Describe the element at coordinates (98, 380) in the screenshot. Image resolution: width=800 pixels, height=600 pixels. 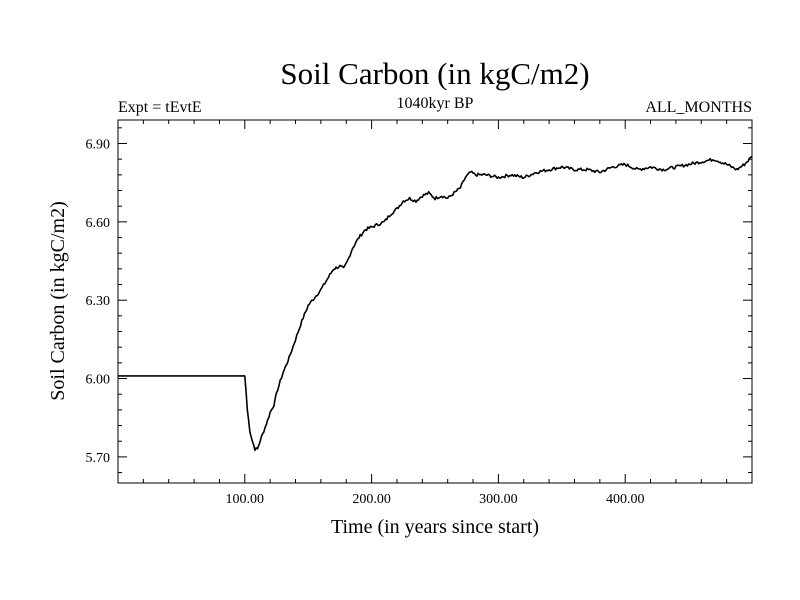
I see `y-tick-label: 6.00` at that location.